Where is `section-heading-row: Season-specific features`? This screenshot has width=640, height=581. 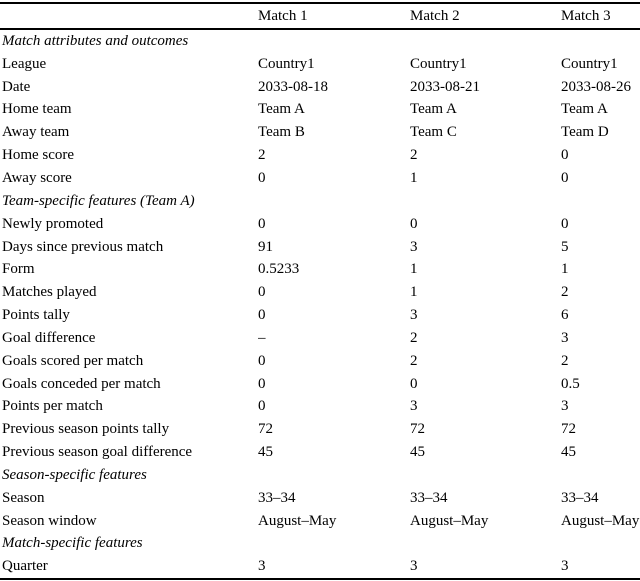 section-heading-row: Season-specific features is located at coordinates (320, 475).